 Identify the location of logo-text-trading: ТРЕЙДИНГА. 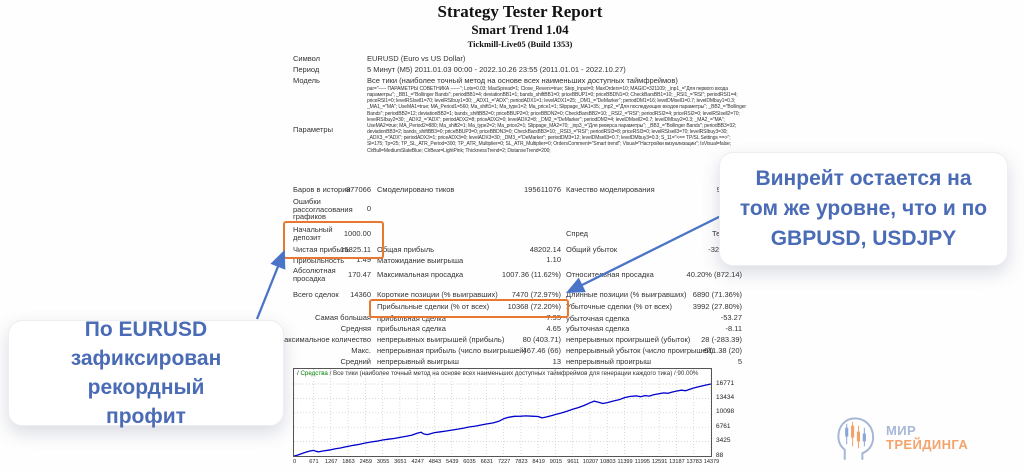
(927, 444).